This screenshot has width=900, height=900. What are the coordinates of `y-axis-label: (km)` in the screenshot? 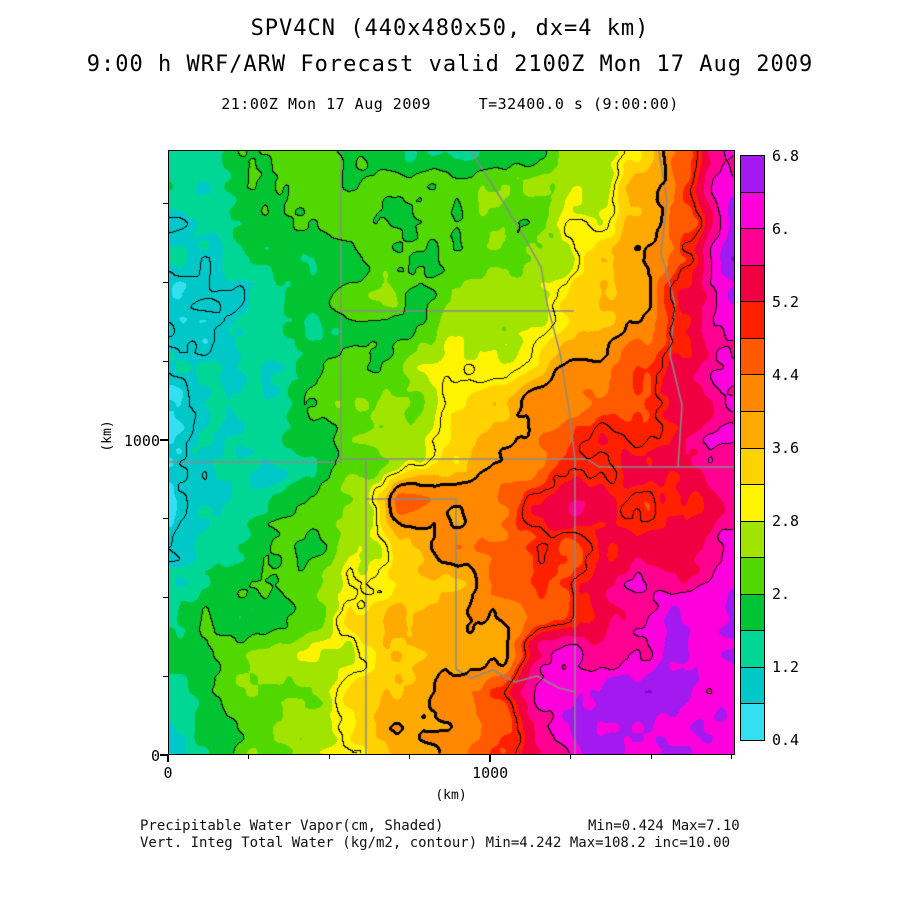 It's located at (107, 436).